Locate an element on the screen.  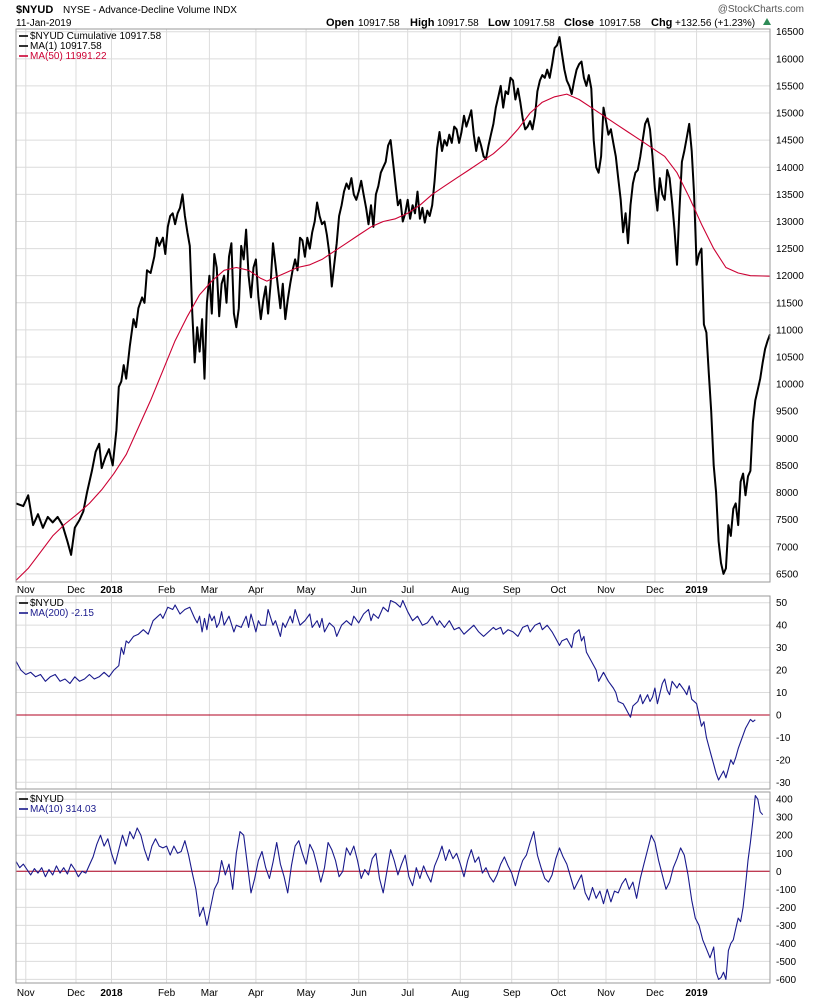
symbol-description: NYSE - Advance-Decline Volume INDX is located at coordinates (150, 10).